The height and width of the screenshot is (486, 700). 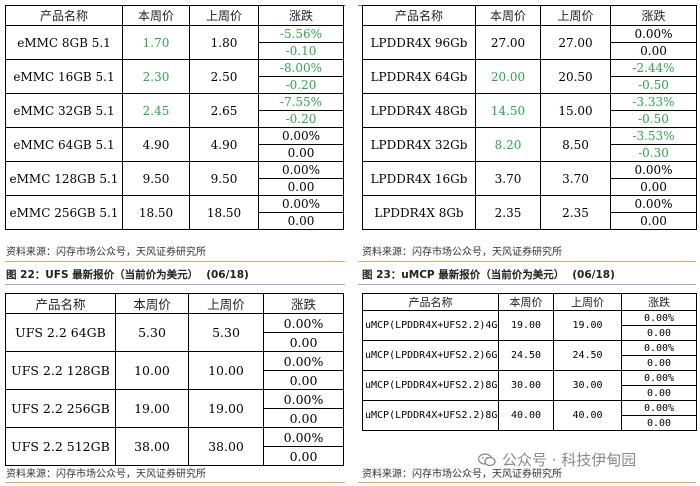 What do you see at coordinates (575, 144) in the screenshot?
I see `last-week-price: 8.50` at bounding box center [575, 144].